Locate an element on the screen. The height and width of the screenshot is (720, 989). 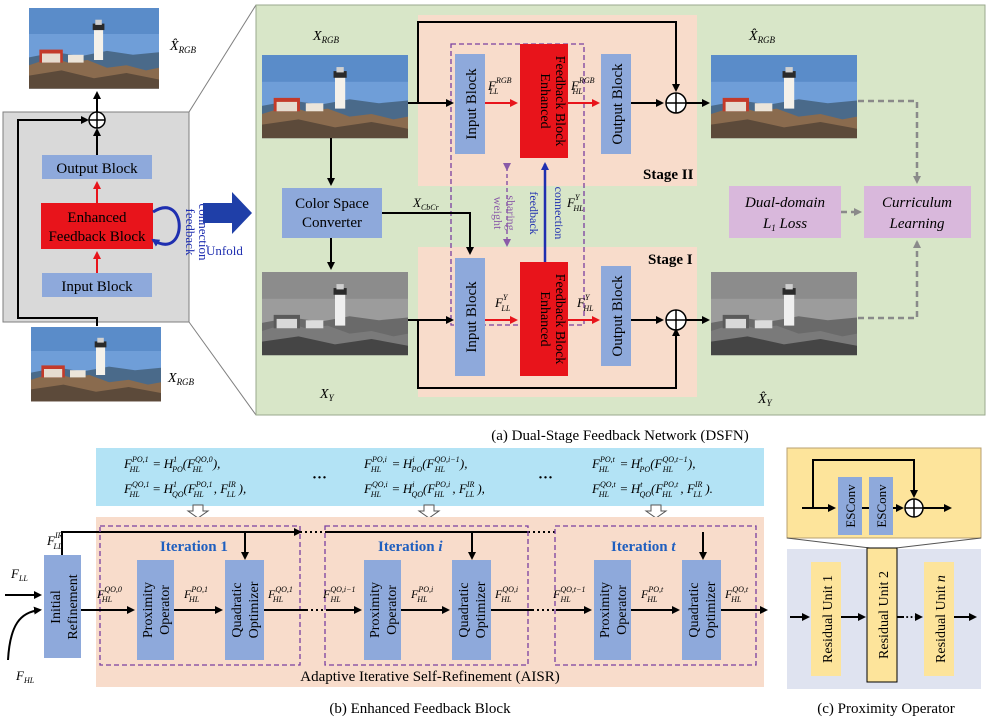
stage1-label: Stage I is located at coordinates (670, 260).